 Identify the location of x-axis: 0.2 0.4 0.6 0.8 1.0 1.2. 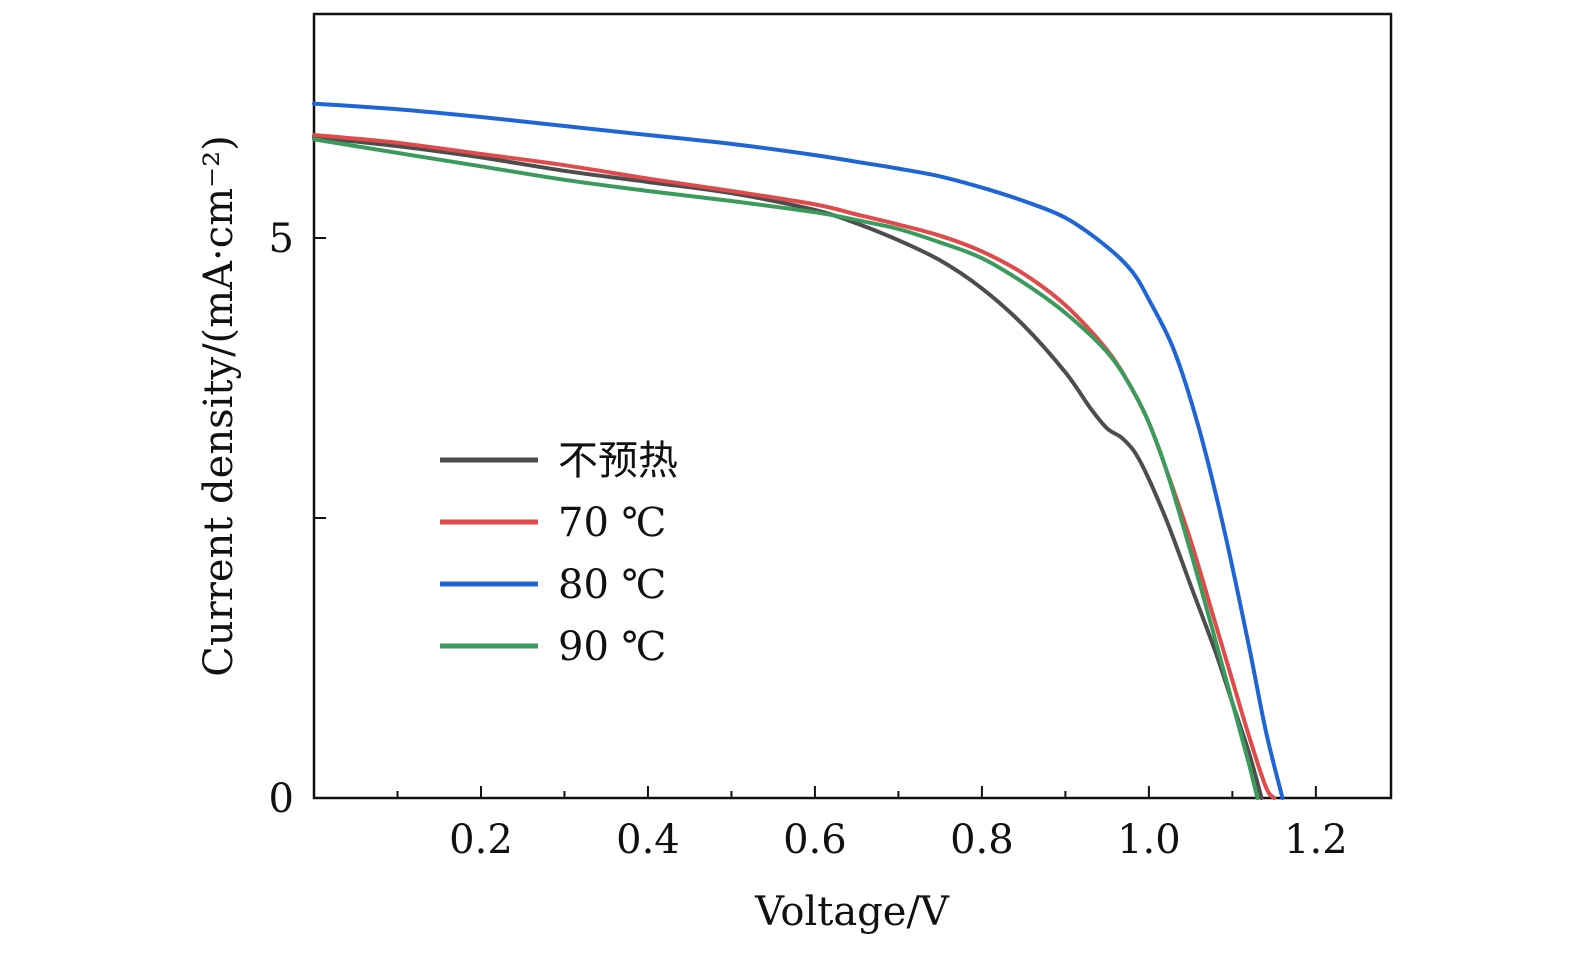
(872, 824).